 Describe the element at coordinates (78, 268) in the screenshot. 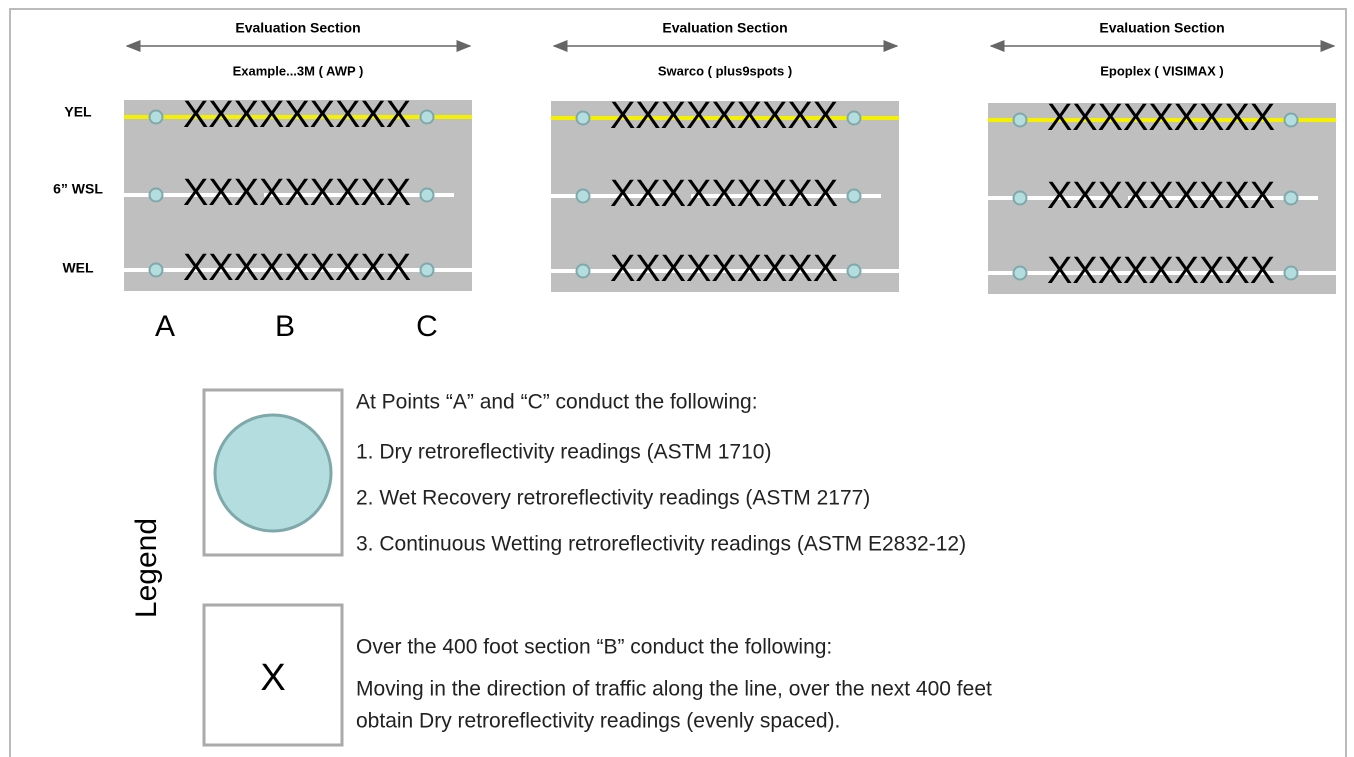

I see `row-label: WEL` at that location.